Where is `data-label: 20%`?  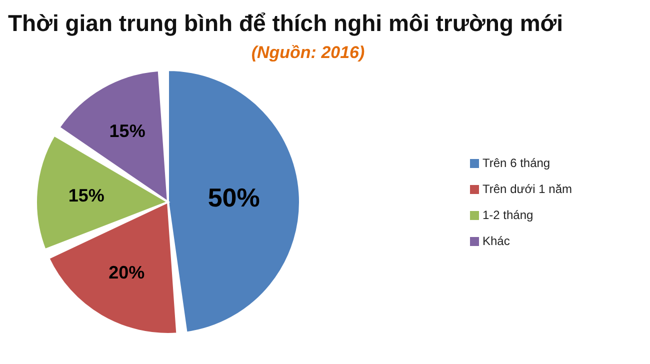 data-label: 20% is located at coordinates (126, 272).